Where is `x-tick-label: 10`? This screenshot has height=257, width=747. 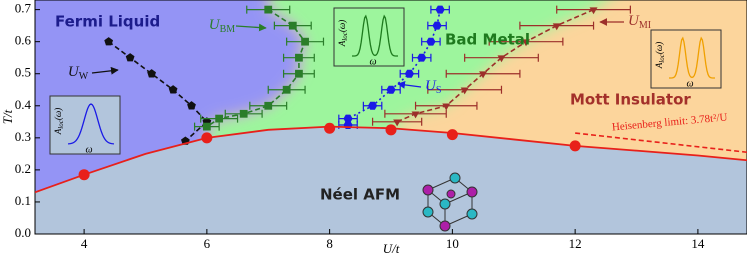 x-tick-label: 10 is located at coordinates (452, 243).